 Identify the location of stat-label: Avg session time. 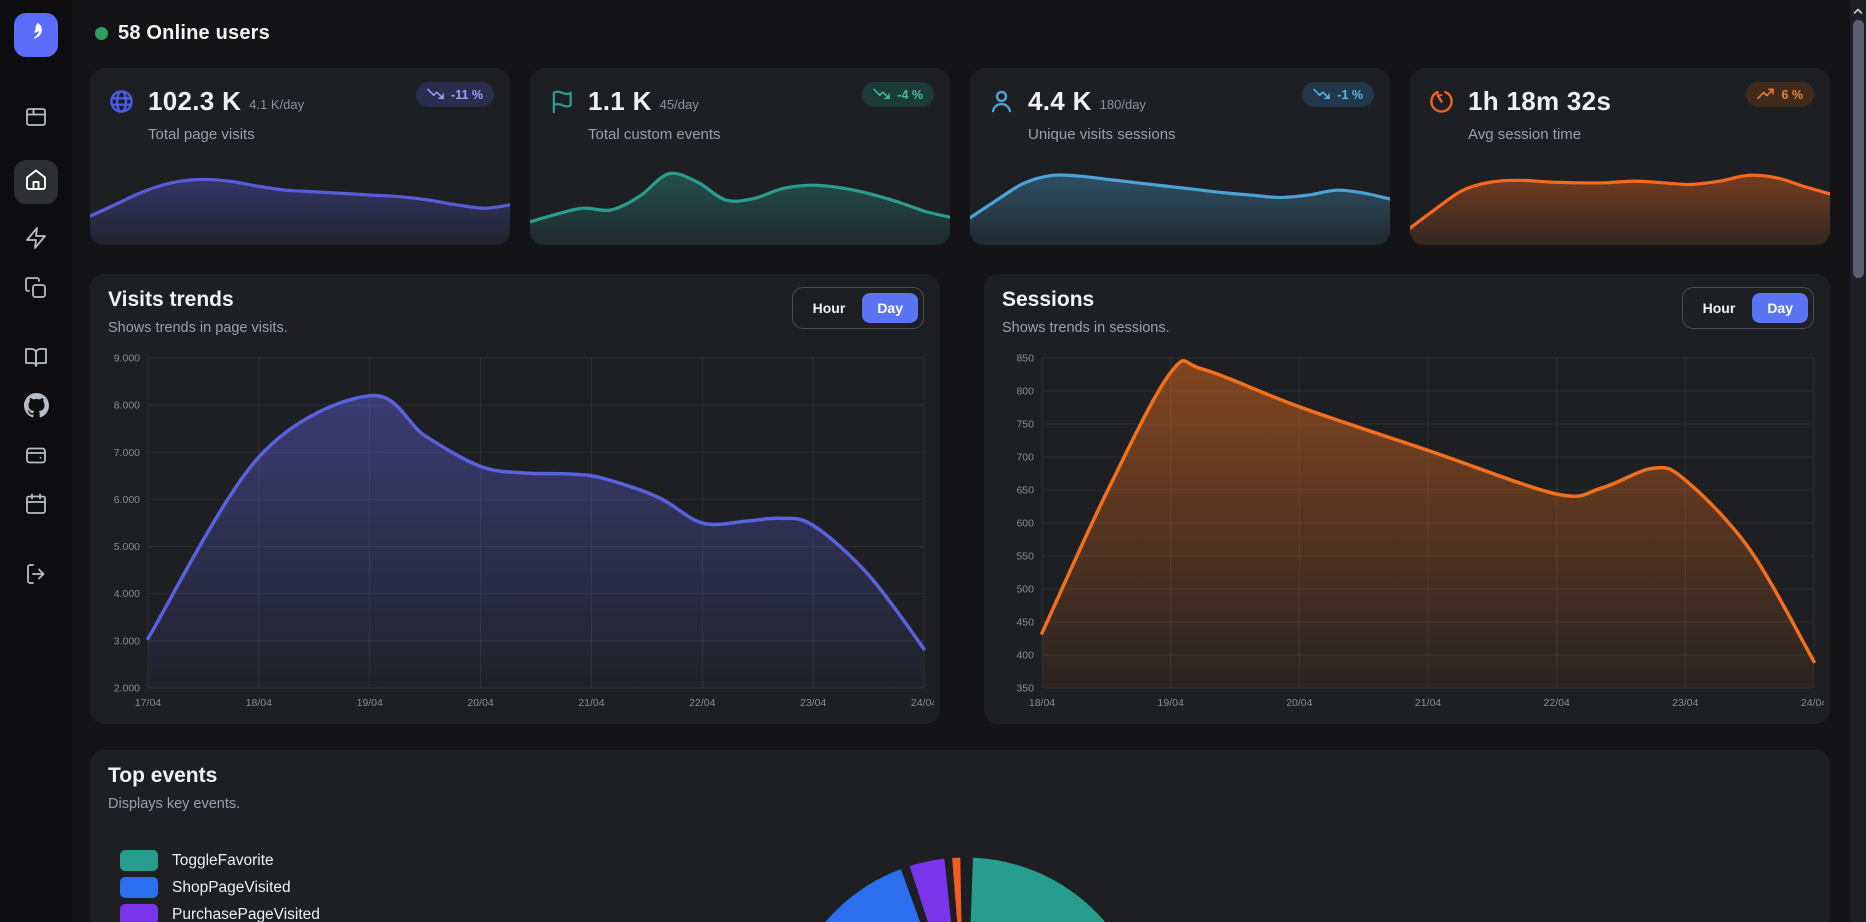
(1525, 134).